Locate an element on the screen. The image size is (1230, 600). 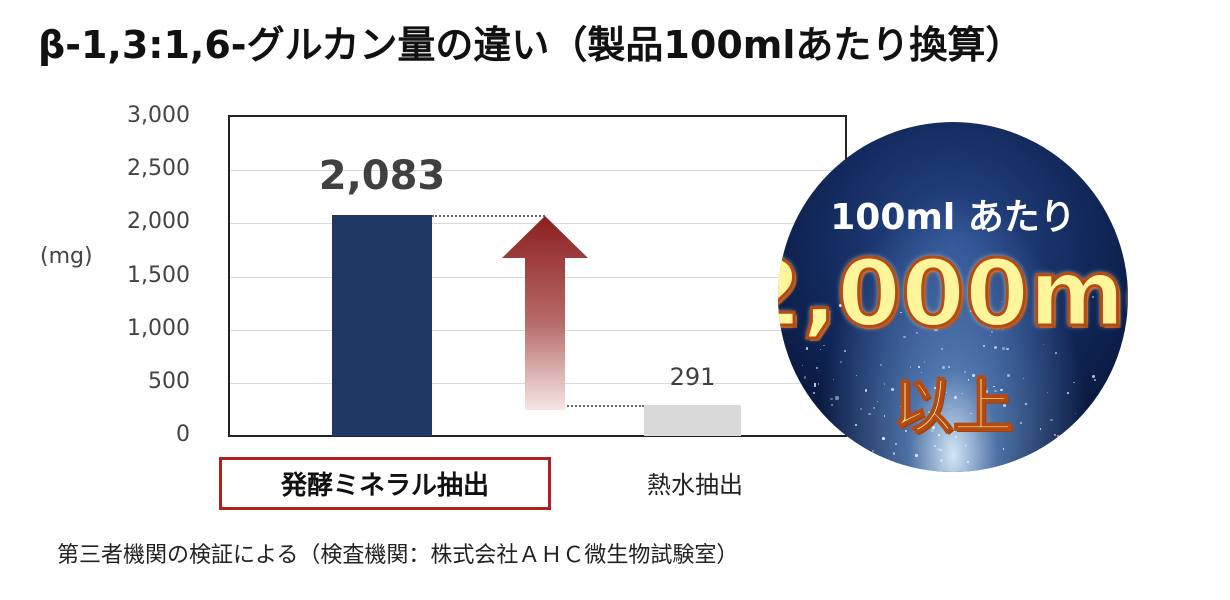
y-tick-label: 0 is located at coordinates (183, 434).